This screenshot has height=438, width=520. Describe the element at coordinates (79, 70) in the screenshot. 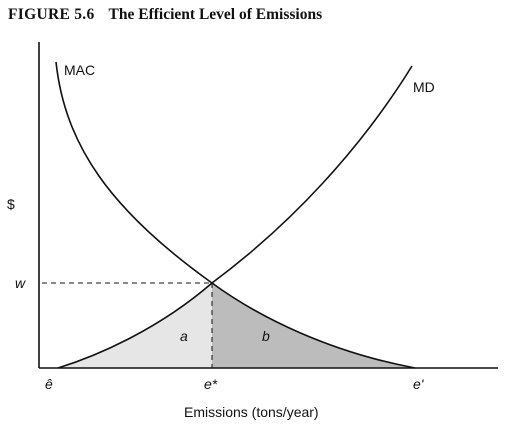

I see `mac-label: MAC` at that location.